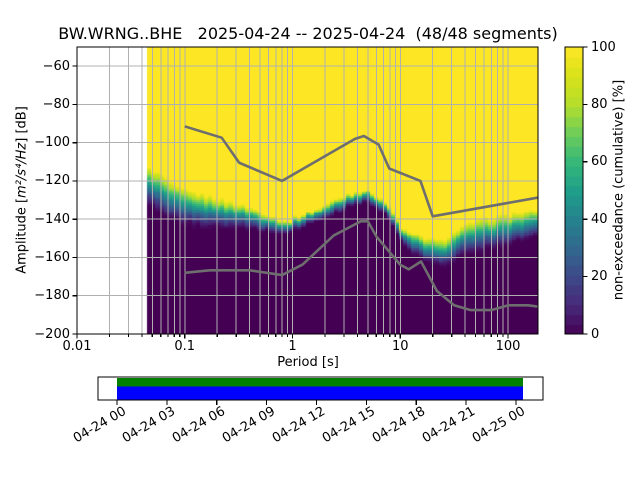  Describe the element at coordinates (603, 47) in the screenshot. I see `colorbar-tick-label: 100` at that location.